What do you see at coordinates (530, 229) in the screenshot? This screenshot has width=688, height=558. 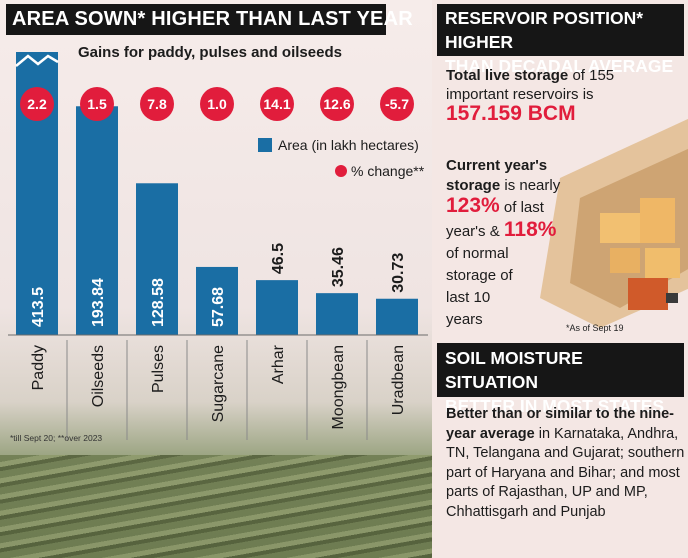 I see `pct-118: 118%` at bounding box center [530, 229].